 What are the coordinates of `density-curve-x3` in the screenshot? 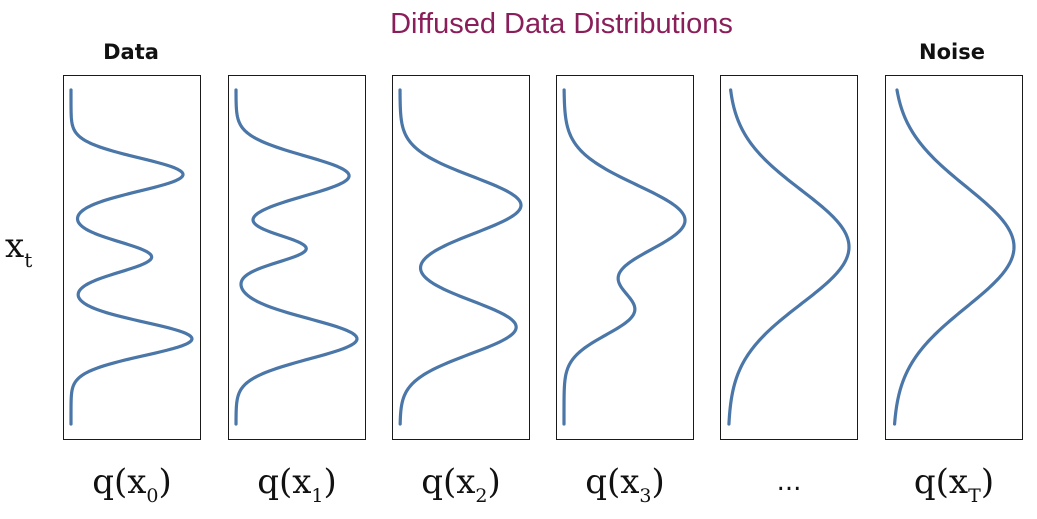 It's located at (624, 257).